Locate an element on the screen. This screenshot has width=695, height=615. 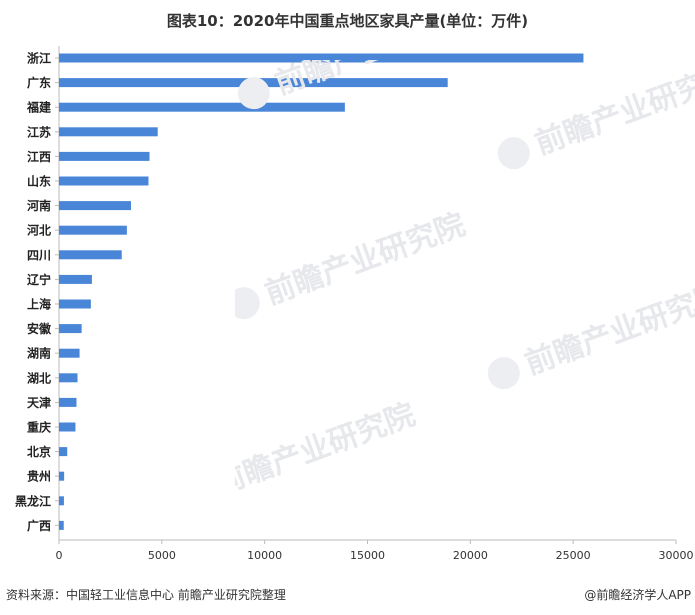
y-tick-label: 辽宁 is located at coordinates (39, 279).